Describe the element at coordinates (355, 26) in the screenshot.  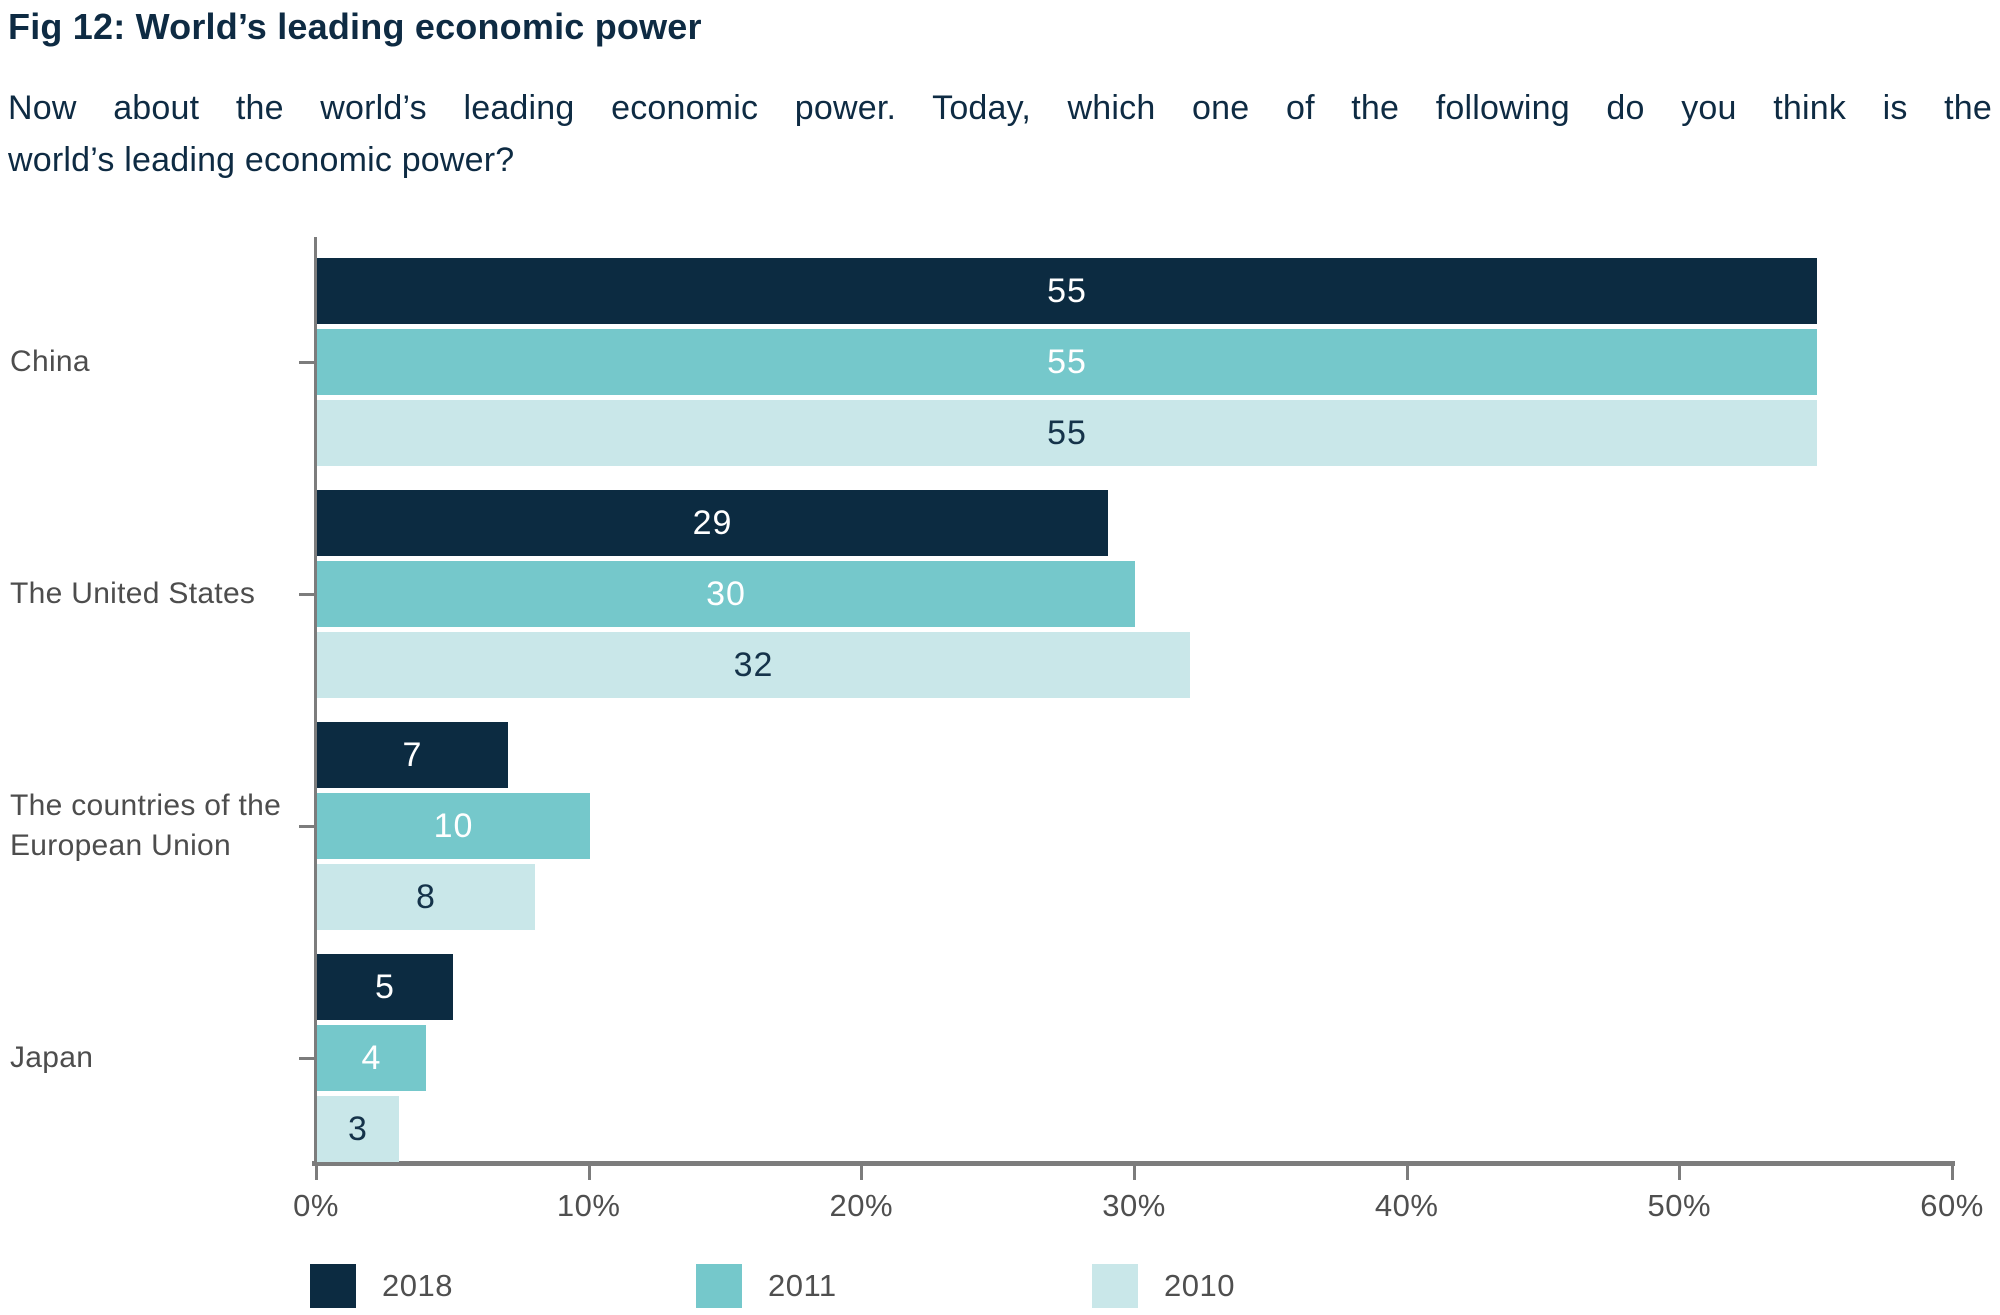
I see `figure-title: Fig 12: World’s leading economic power` at that location.